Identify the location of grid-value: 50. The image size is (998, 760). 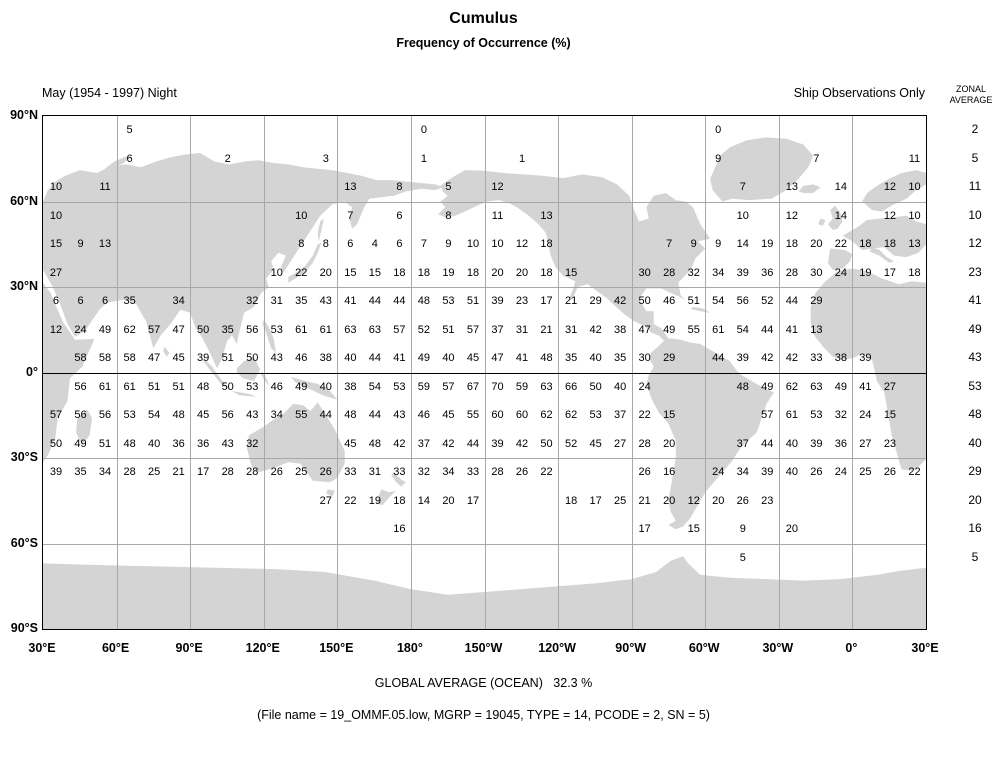
(227, 386).